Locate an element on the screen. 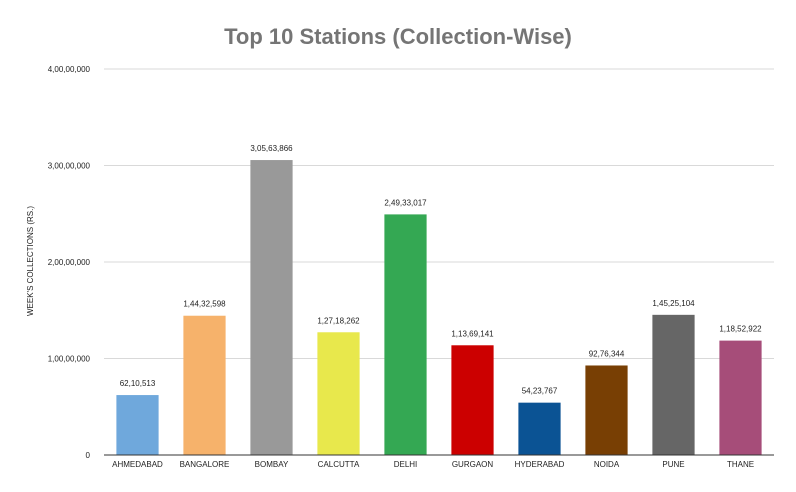 Image resolution: width=796 pixels, height=492 pixels. x-tick-label: THANE is located at coordinates (740, 464).